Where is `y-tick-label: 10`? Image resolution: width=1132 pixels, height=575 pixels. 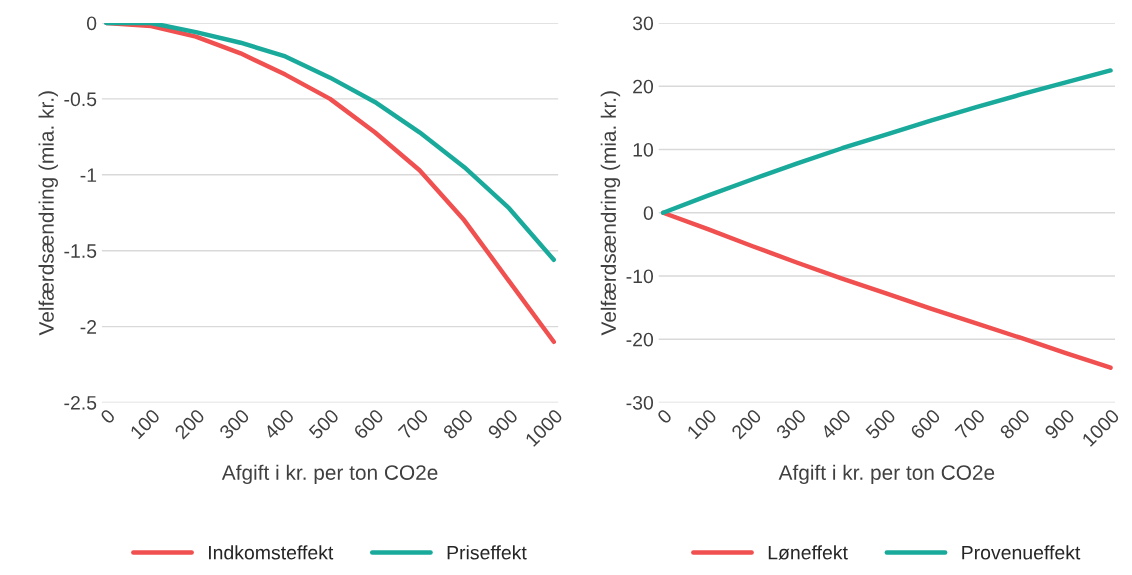
y-tick-label: 10 is located at coordinates (643, 149).